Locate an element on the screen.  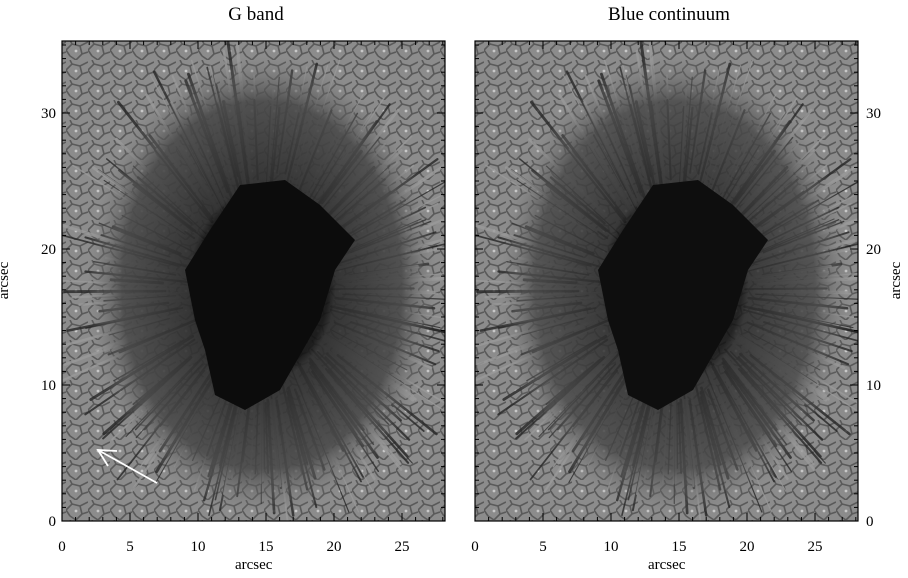
y-tick-label-right-30: 30 is located at coordinates (873, 114).